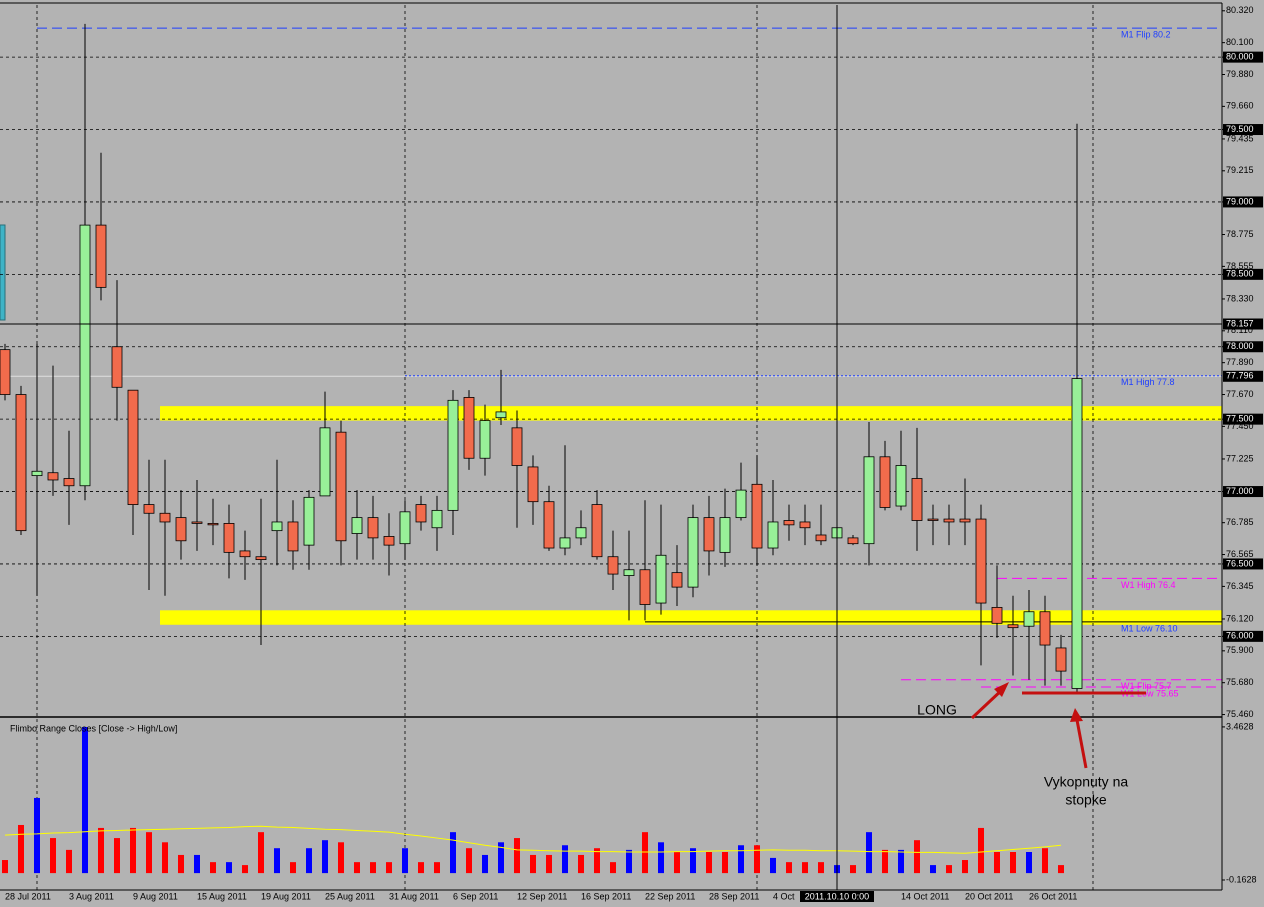 The image size is (1264, 907). Describe the element at coordinates (533, 800) in the screenshot. I see `indicator` at that location.